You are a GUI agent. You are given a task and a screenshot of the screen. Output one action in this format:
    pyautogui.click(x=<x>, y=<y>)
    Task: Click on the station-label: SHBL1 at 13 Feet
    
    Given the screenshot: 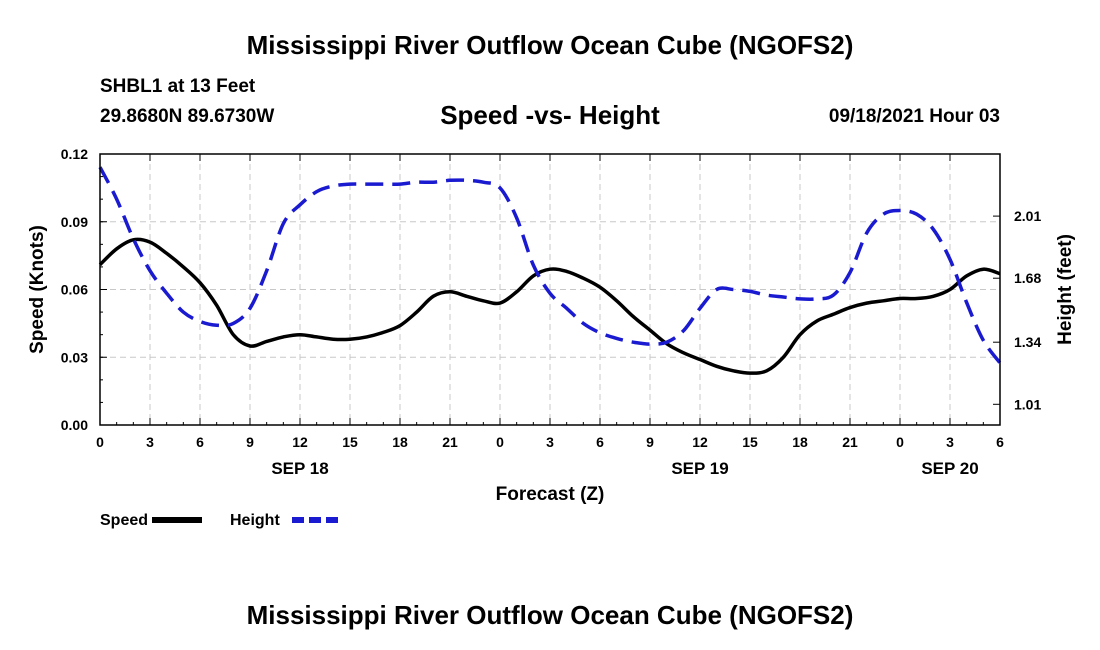 What is the action you would take?
    pyautogui.click(x=178, y=86)
    